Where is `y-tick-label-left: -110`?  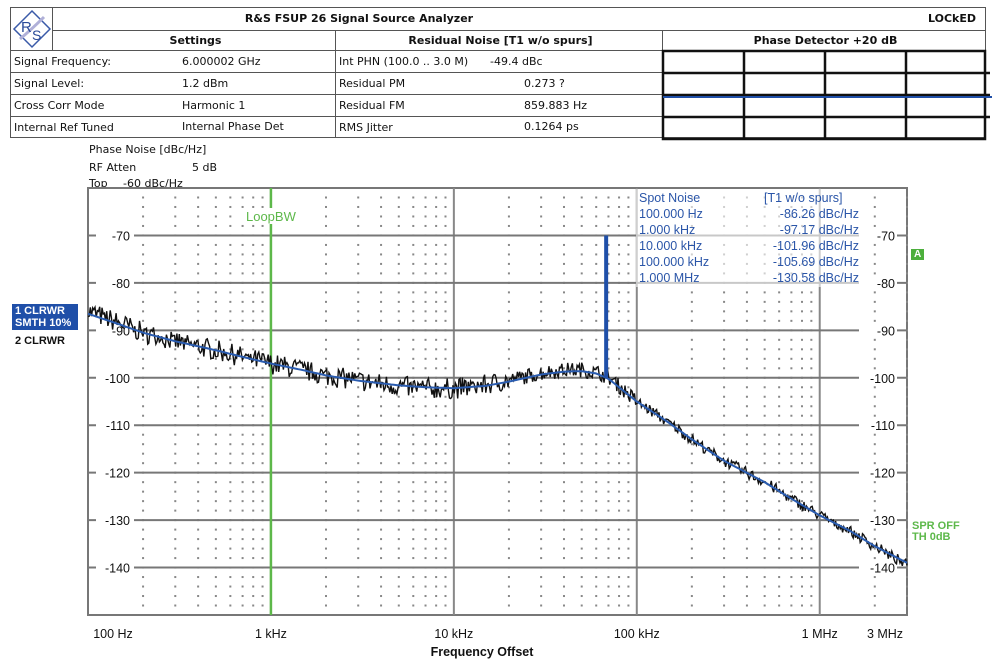
y-tick-label-left: -110 is located at coordinates (118, 426).